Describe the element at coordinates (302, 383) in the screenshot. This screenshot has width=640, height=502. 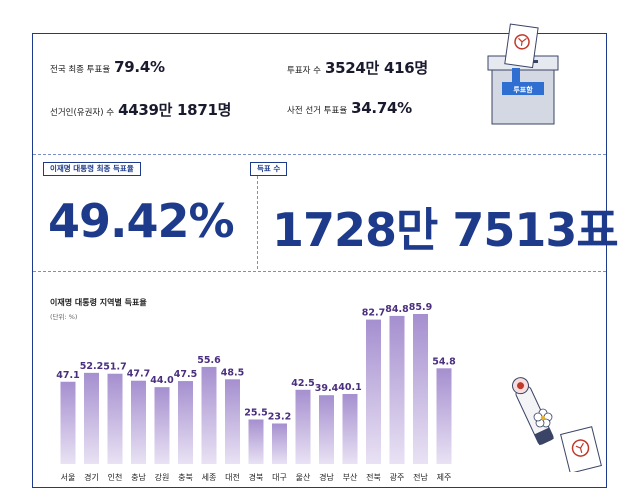
I see `bar-value-label: 42.5` at that location.